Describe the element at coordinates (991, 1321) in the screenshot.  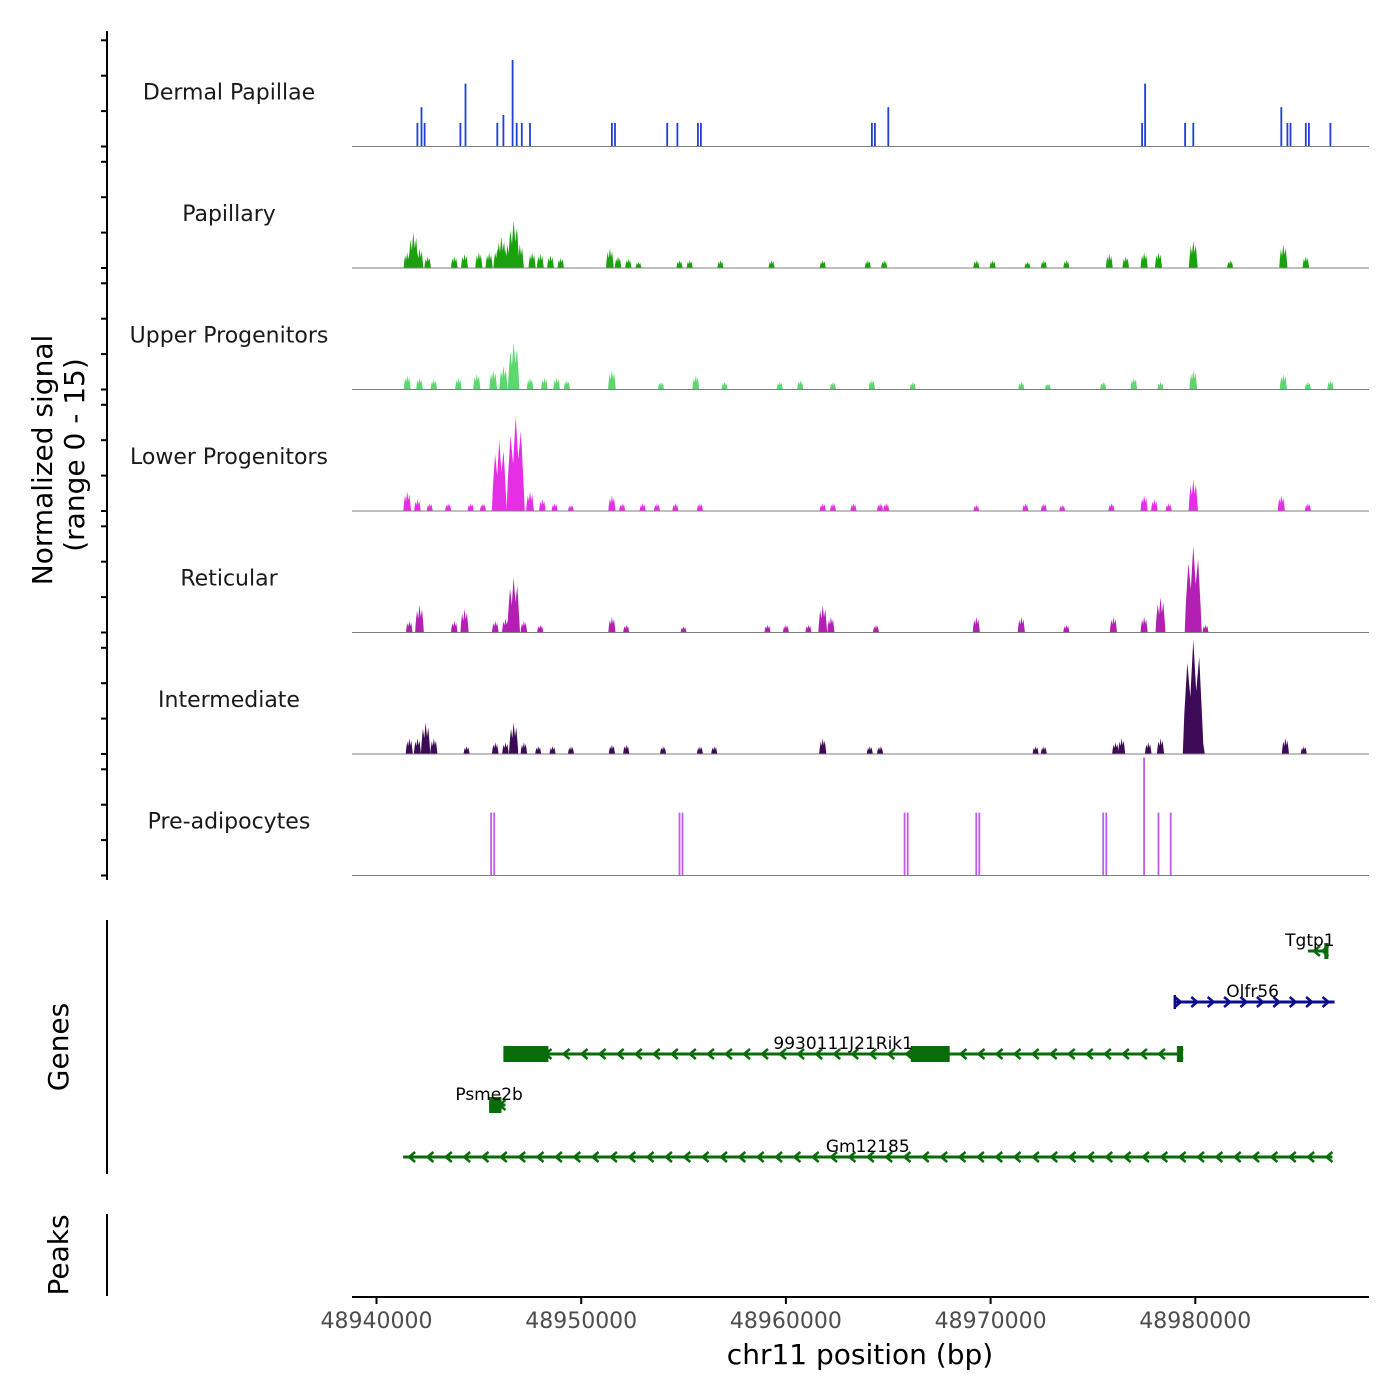
I see `x-tick-label: 48970000` at that location.